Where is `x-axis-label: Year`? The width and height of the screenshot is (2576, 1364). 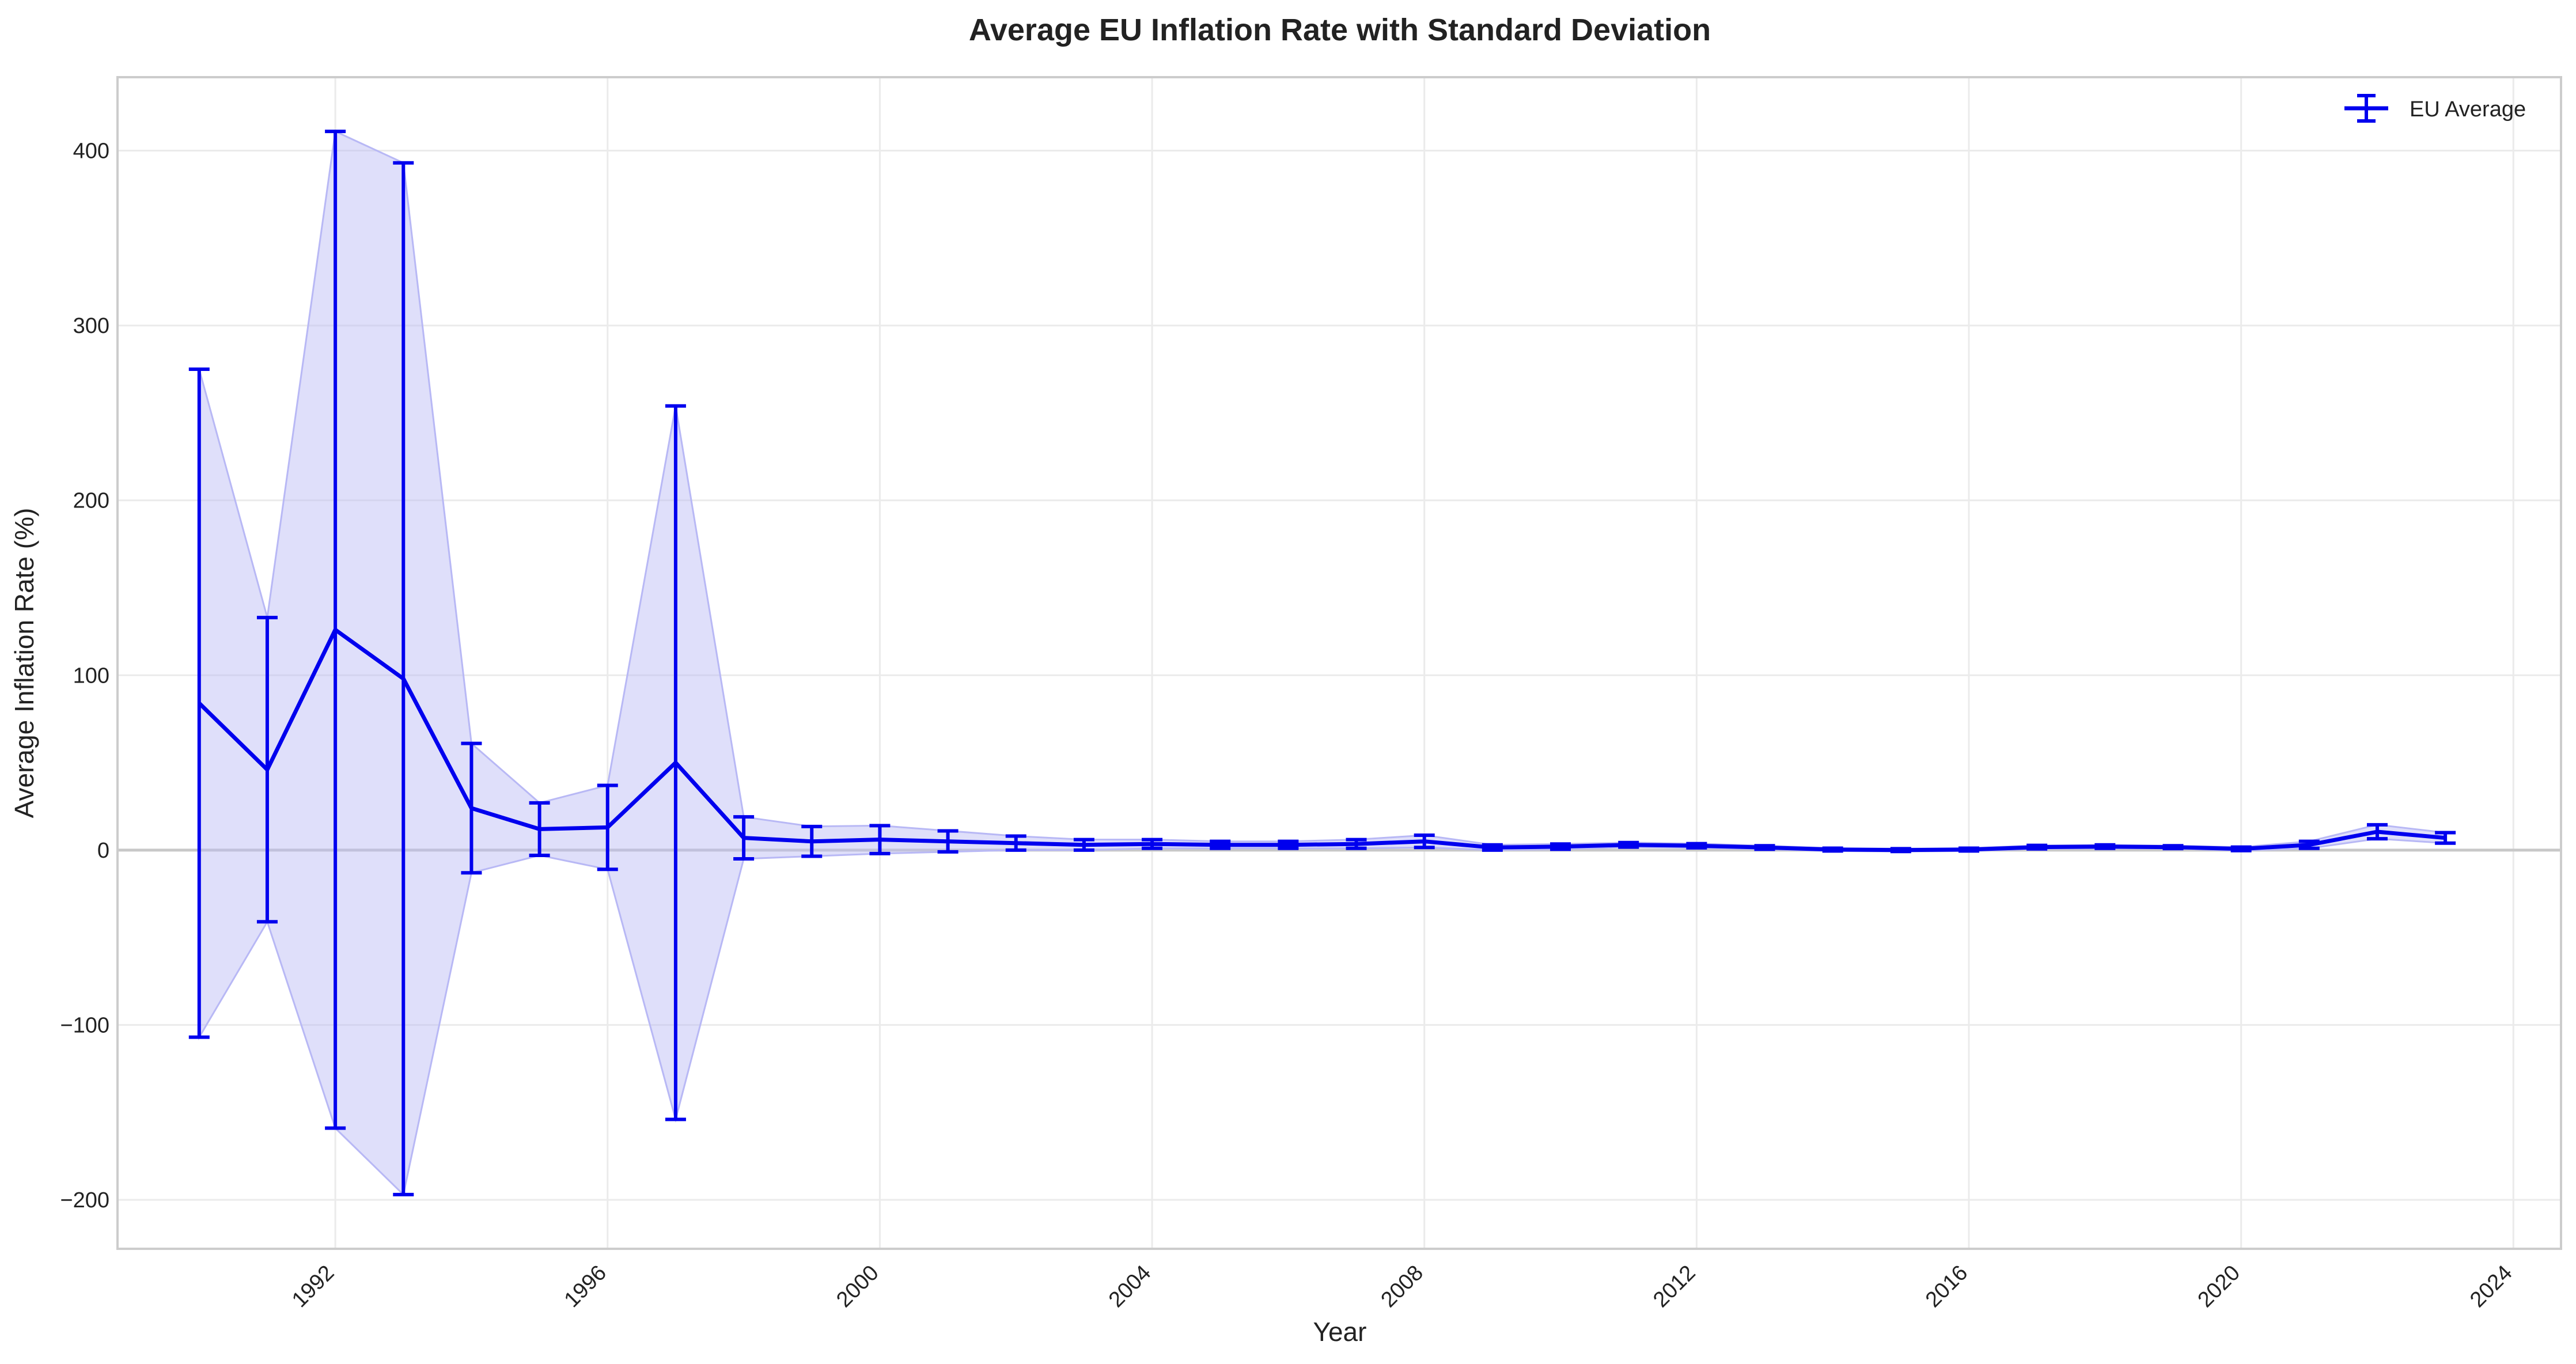
x-axis-label: Year is located at coordinates (1340, 1332).